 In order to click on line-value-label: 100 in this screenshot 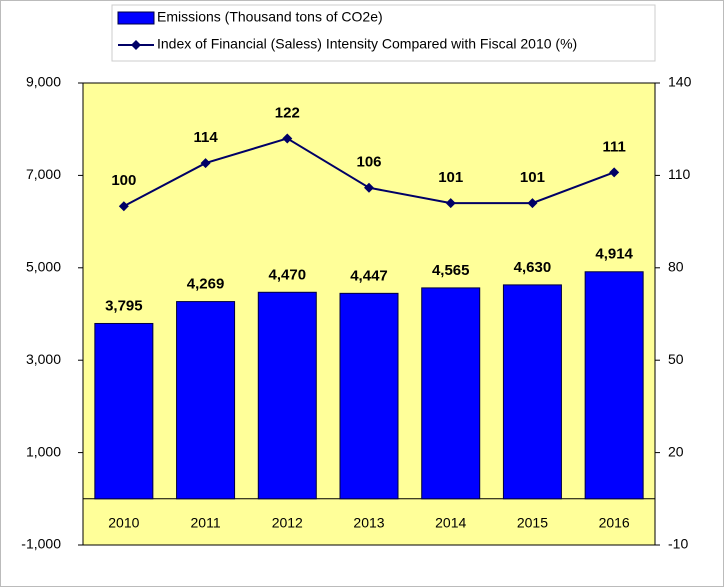, I will do `click(123, 180)`.